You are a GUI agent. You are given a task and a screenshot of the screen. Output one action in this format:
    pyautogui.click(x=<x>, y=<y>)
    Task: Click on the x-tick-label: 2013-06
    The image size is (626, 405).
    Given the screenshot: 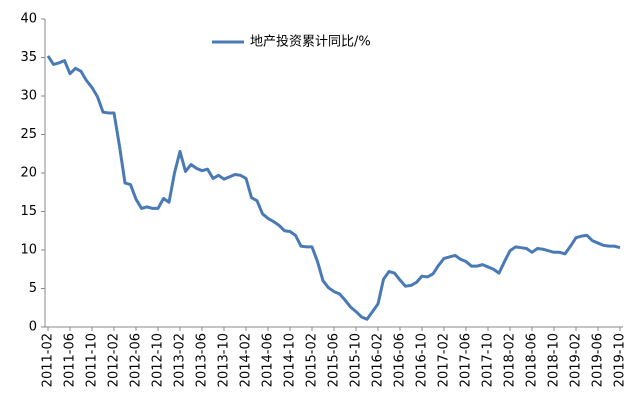 What is the action you would take?
    pyautogui.click(x=202, y=360)
    